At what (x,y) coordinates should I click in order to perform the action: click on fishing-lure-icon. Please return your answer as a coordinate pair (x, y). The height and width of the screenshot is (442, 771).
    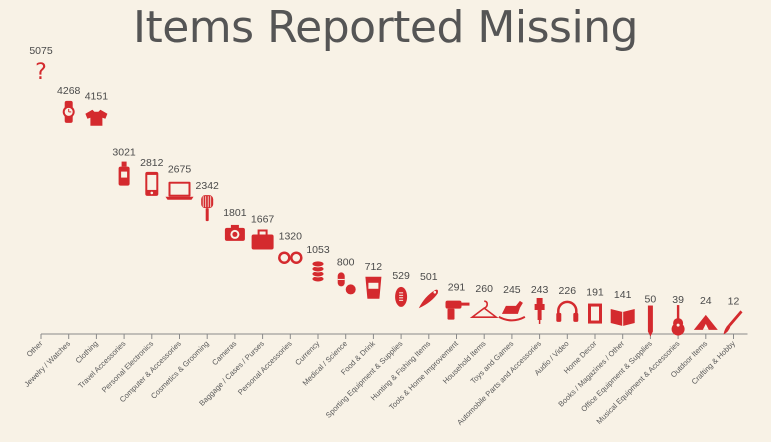
    Looking at the image, I should click on (428, 299).